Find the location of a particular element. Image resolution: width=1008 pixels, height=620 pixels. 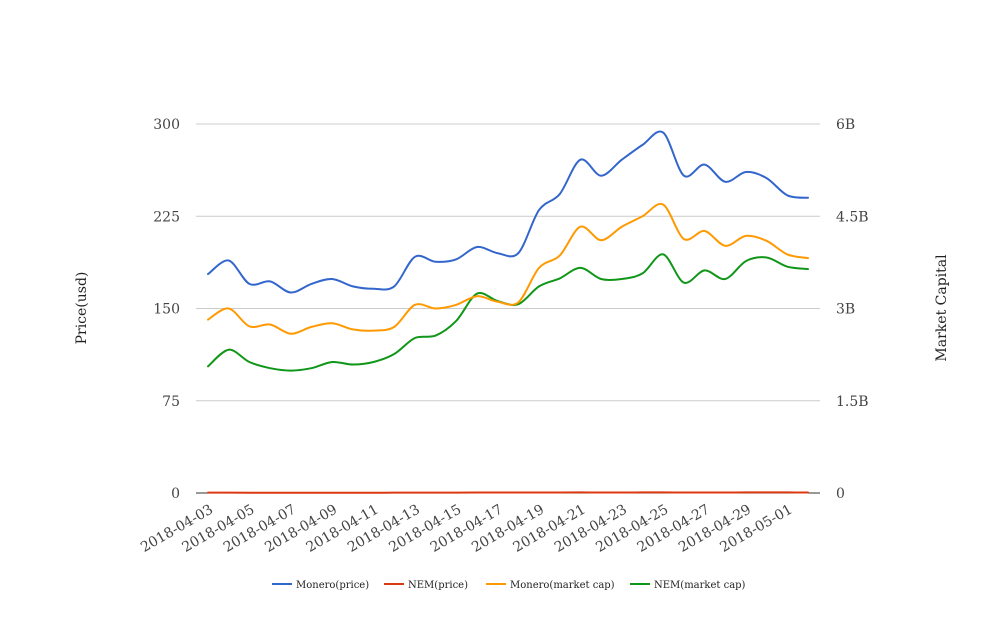

legend-item: NEM(market cap) is located at coordinates (688, 585).